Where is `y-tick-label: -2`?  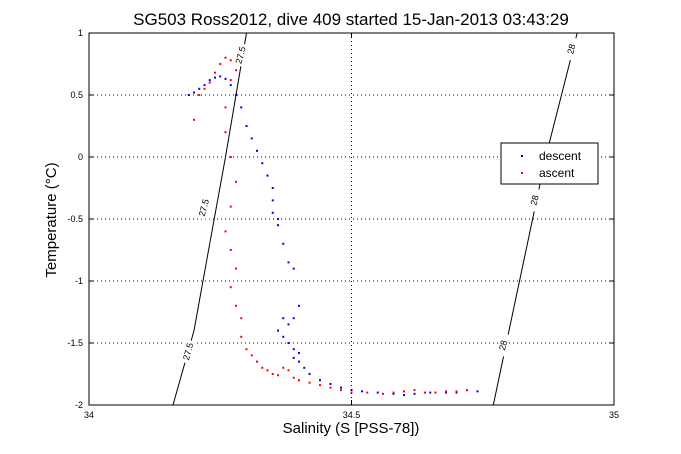
y-tick-label: -2 is located at coordinates (79, 405).